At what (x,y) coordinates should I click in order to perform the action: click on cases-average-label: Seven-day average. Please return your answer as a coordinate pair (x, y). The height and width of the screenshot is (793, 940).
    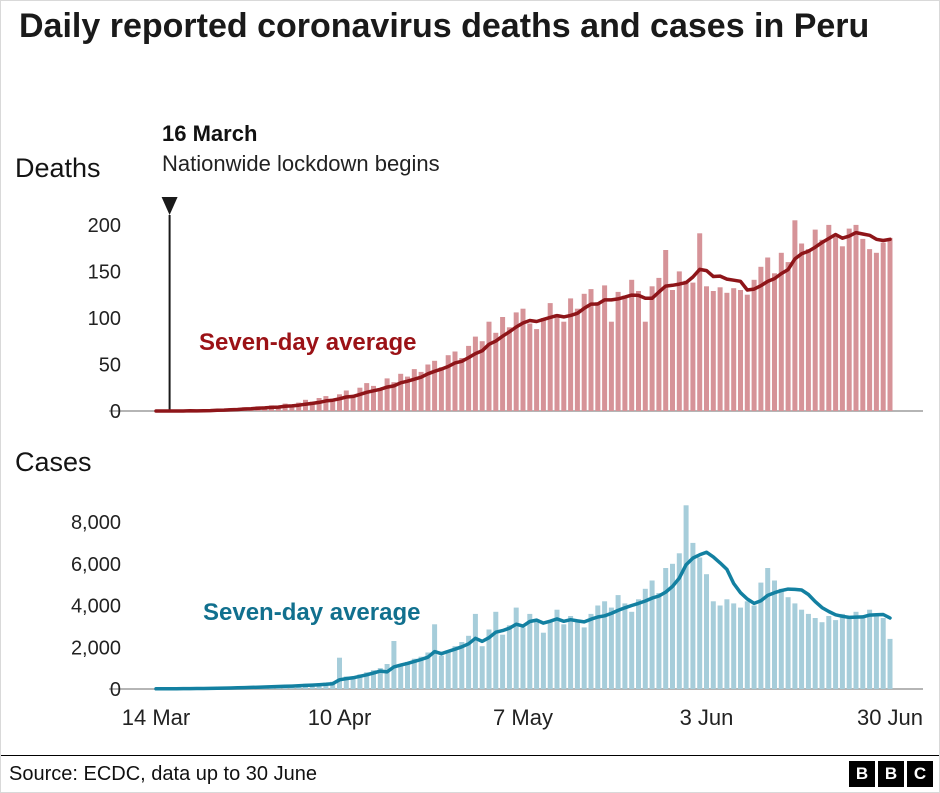
    Looking at the image, I should click on (312, 612).